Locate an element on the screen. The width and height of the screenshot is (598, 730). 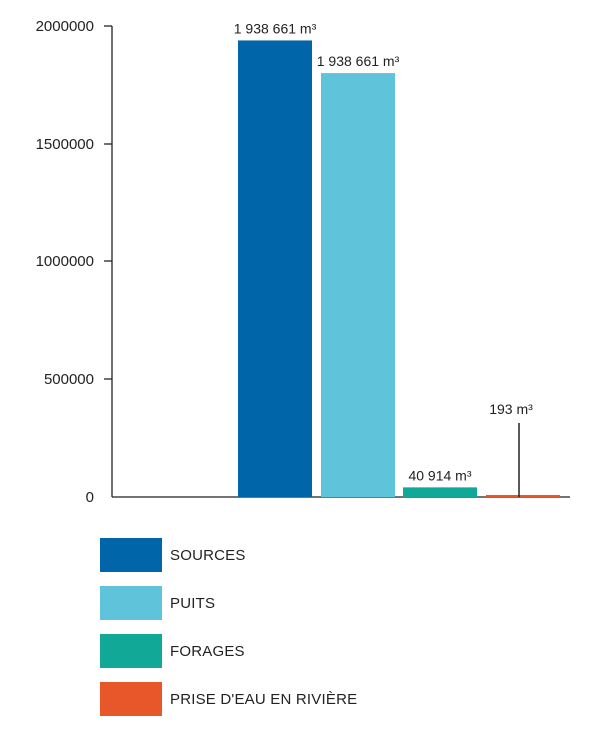
bar-puits is located at coordinates (358, 285).